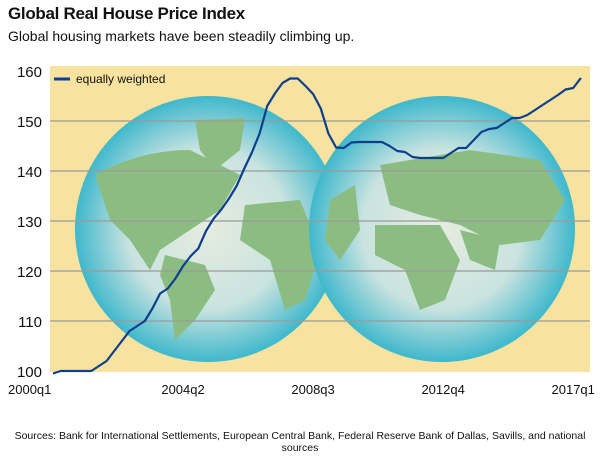  I want to click on y-tick-label: 140, so click(29, 172).